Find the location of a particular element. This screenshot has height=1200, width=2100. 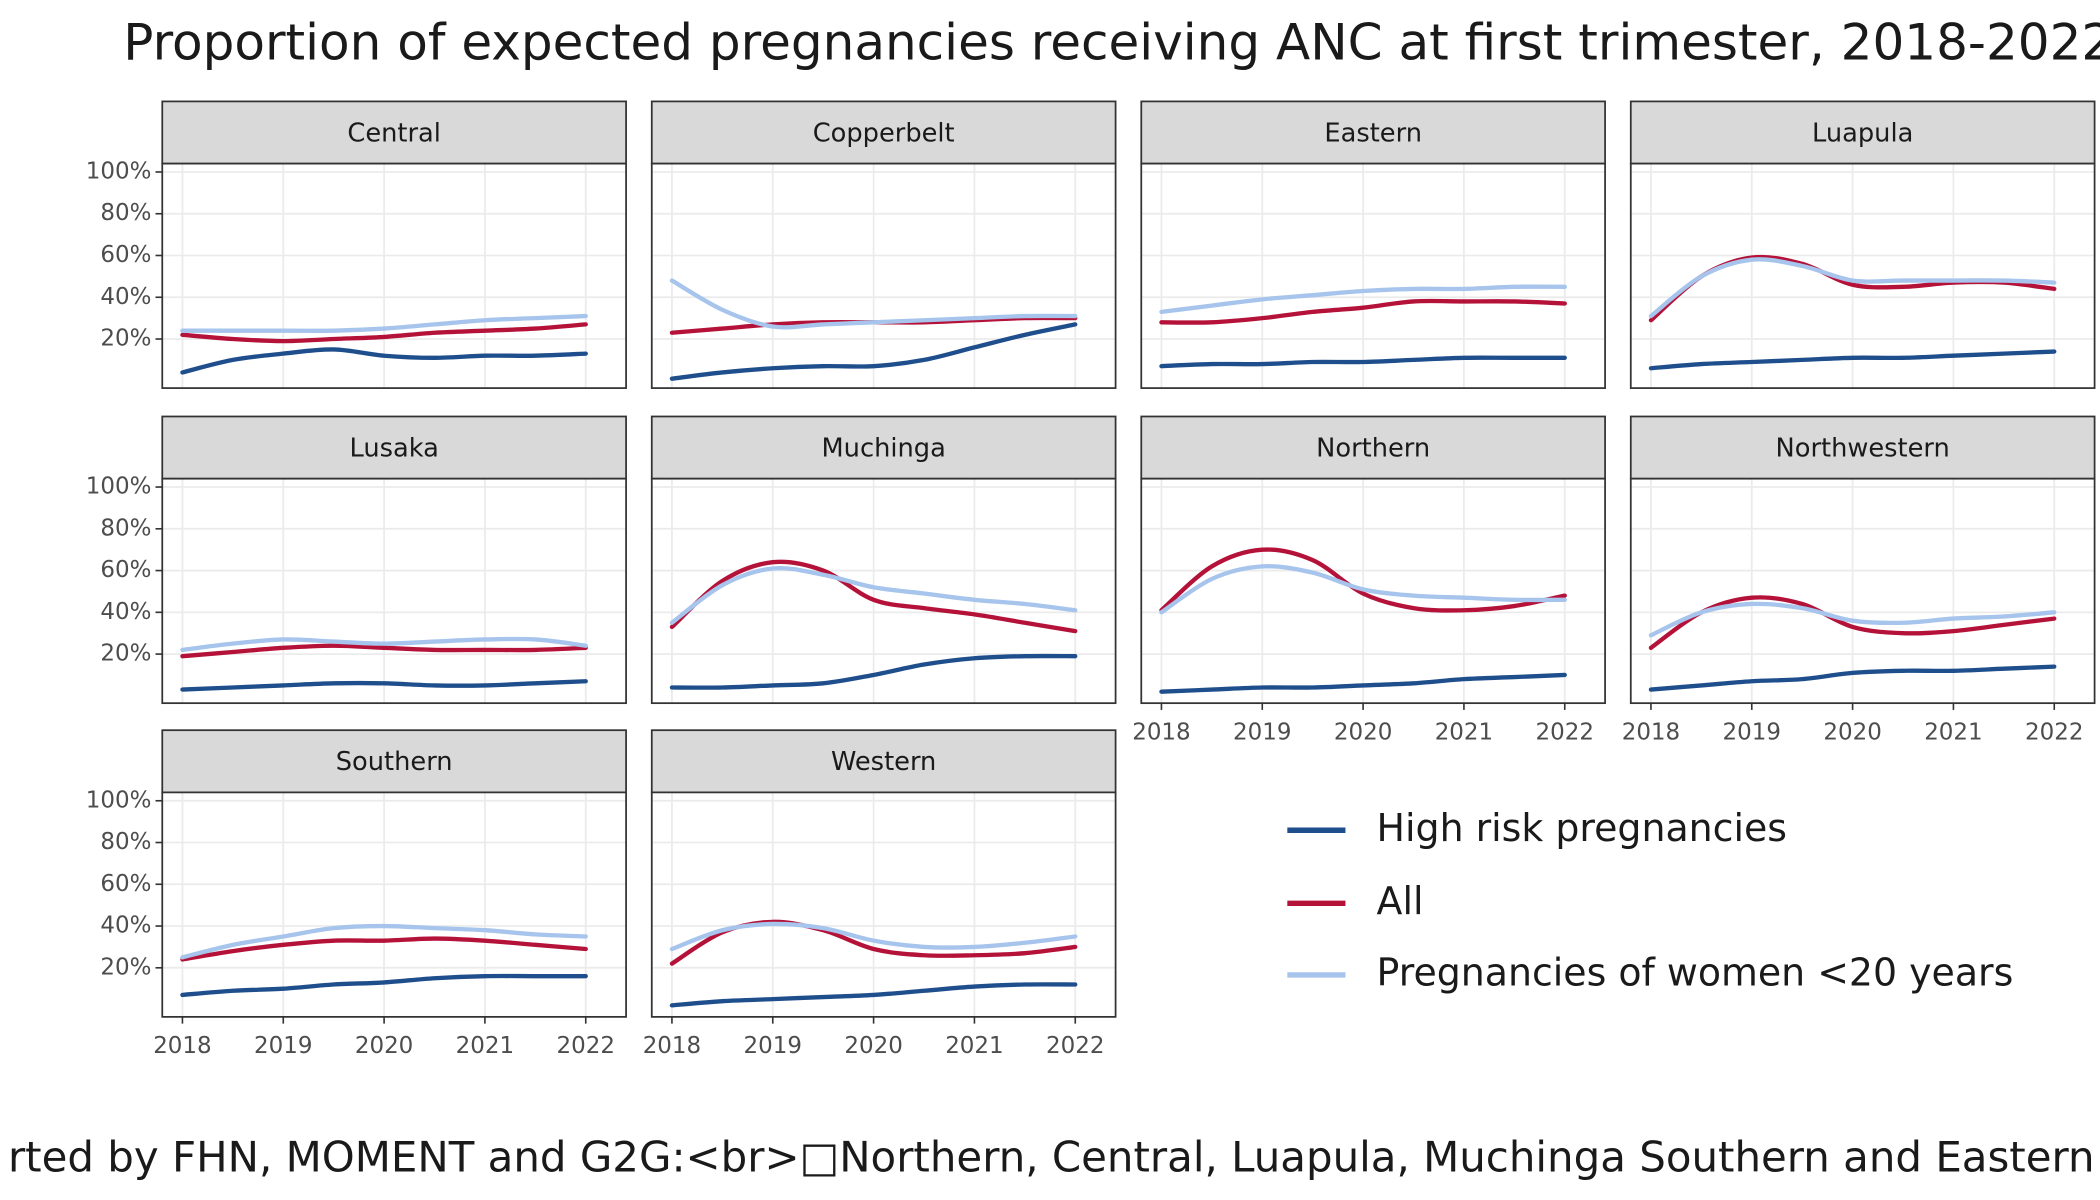

facet-title: Northern is located at coordinates (1373, 448).